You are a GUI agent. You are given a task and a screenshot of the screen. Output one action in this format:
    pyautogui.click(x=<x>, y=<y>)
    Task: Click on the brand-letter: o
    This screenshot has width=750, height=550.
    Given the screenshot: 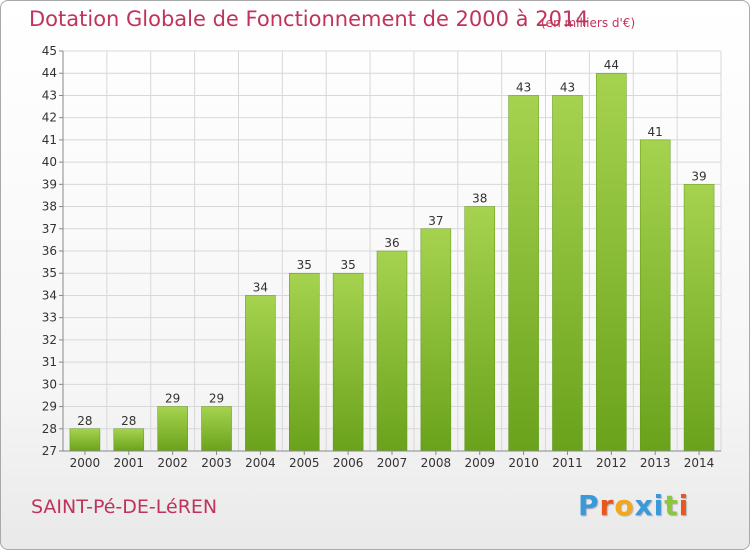 What is the action you would take?
    pyautogui.click(x=624, y=505)
    